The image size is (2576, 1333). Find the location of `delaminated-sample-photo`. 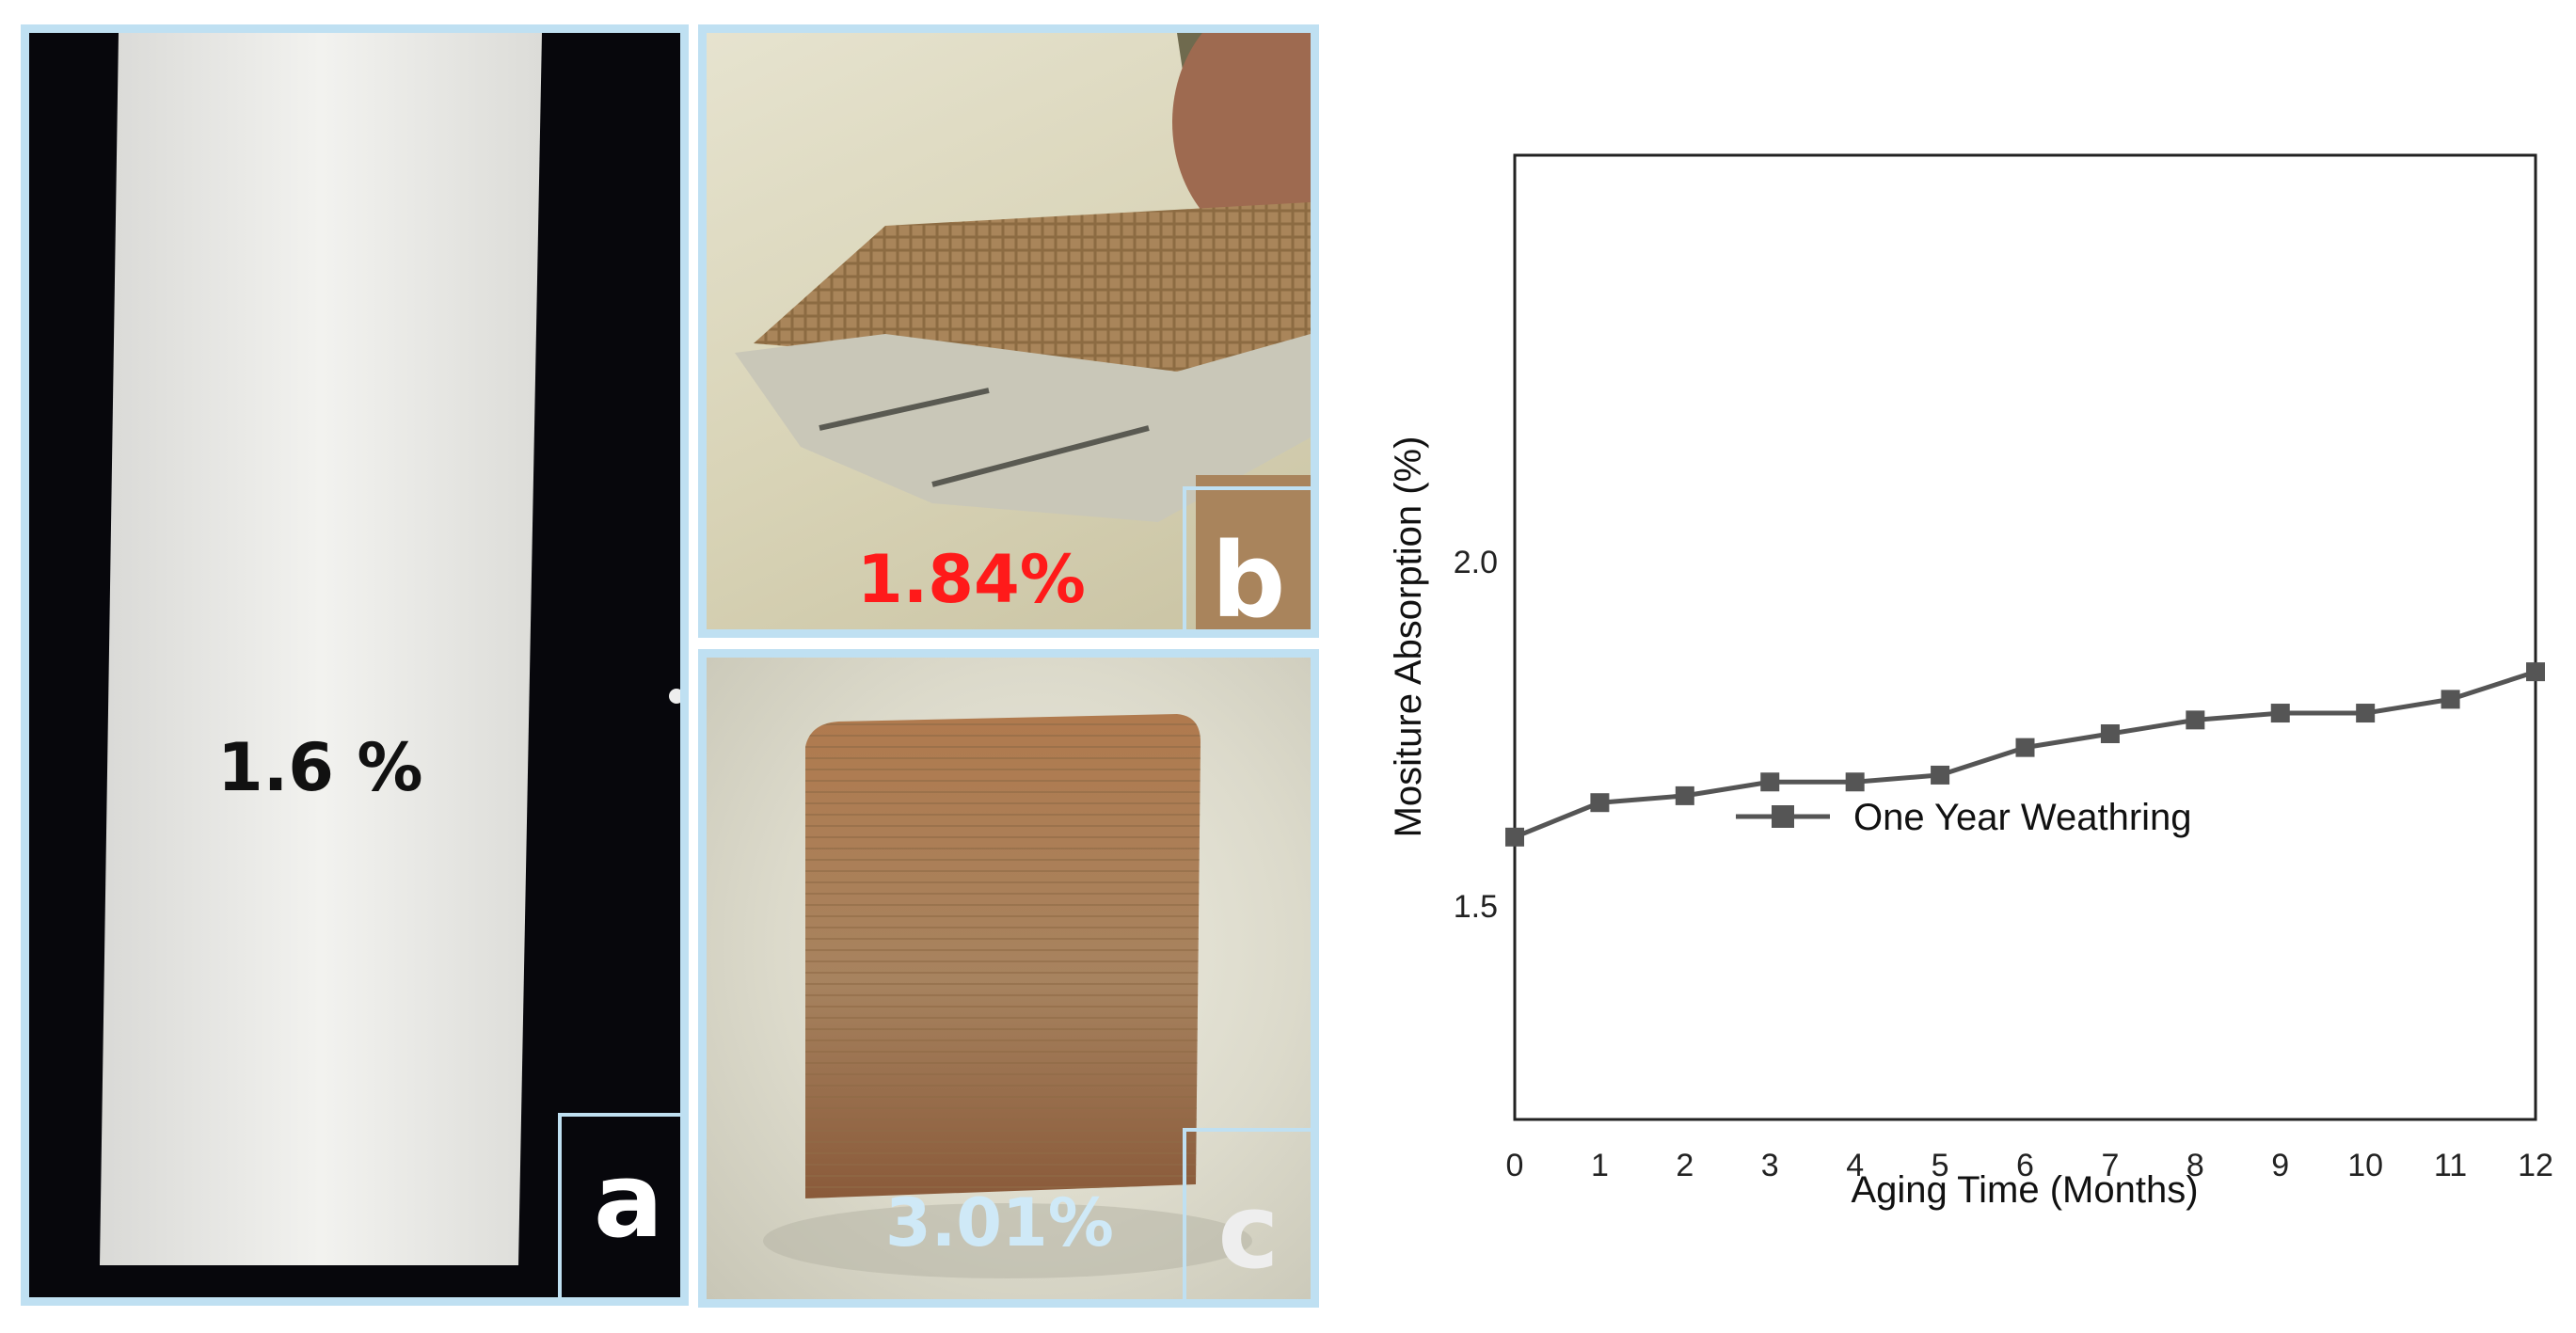

delaminated-sample-photo is located at coordinates (1023, 331).